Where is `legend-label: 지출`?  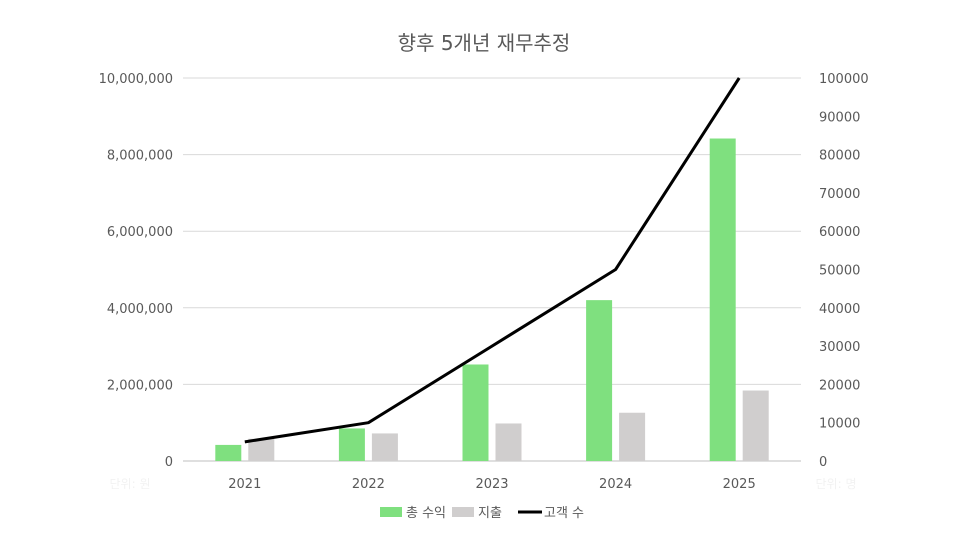
legend-label: 지출 is located at coordinates (490, 513).